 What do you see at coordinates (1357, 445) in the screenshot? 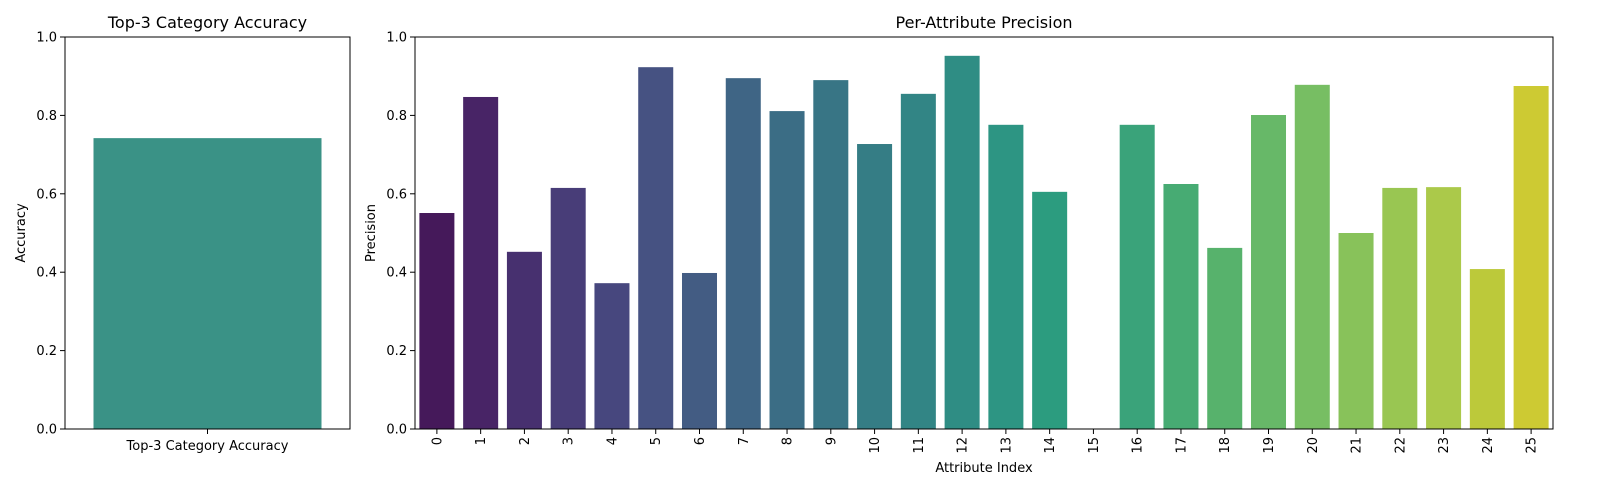
I see `x-tick-label: 21` at bounding box center [1357, 445].